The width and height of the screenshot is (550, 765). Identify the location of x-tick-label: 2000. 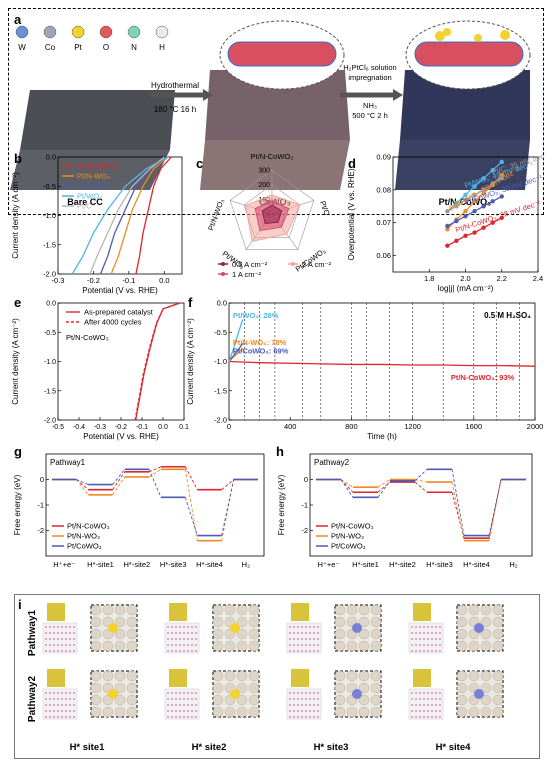
(535, 426).